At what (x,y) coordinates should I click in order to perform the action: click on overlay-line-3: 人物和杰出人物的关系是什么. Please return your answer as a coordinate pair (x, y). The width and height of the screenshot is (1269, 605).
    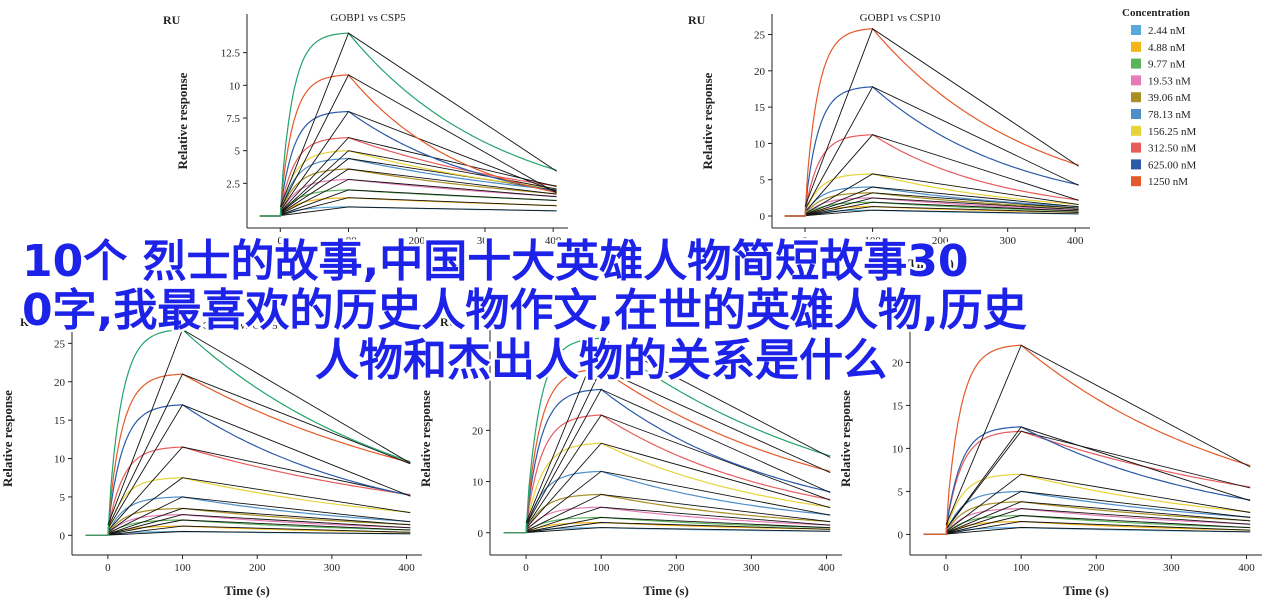
    Looking at the image, I should click on (601, 360).